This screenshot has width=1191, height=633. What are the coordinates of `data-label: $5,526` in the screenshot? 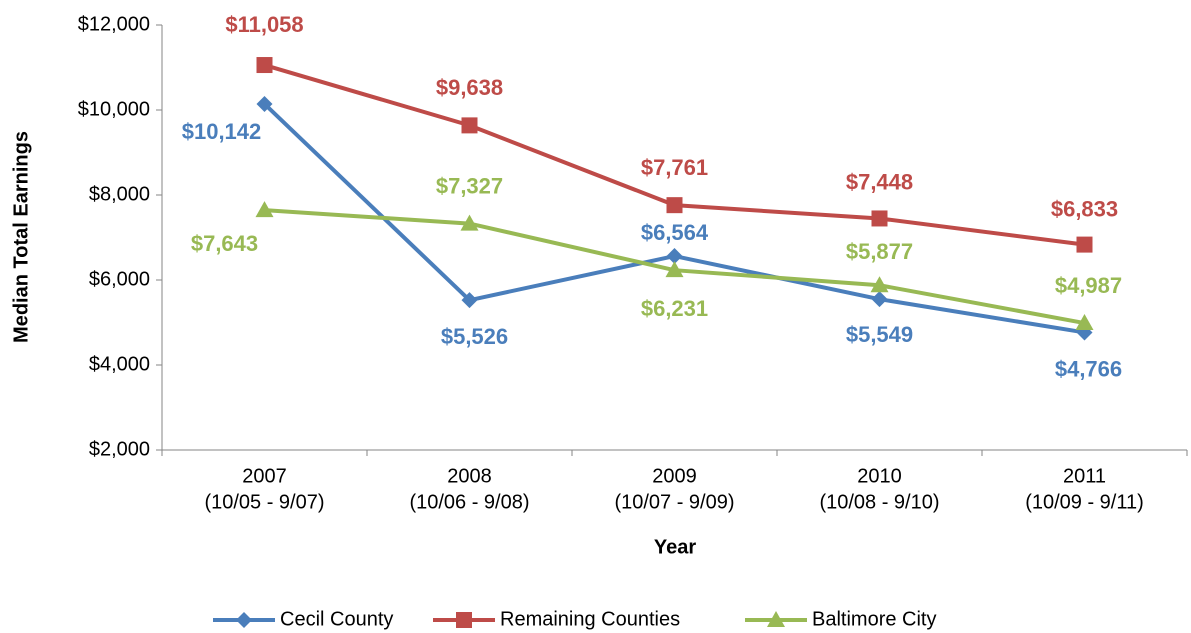 It's located at (474, 336).